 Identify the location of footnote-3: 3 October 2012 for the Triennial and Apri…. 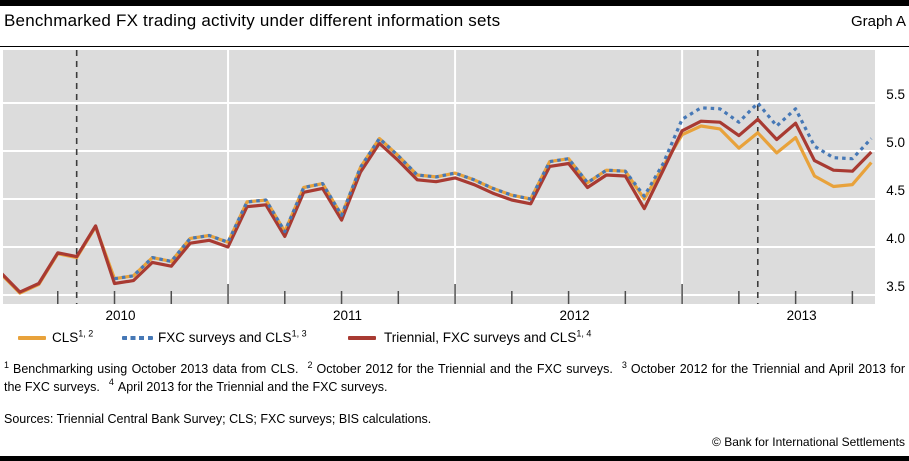
(454, 376).